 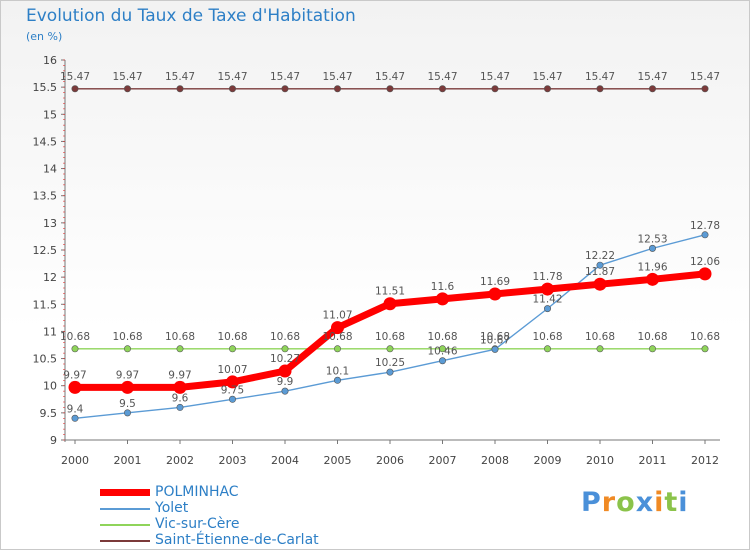 I want to click on y-tick-label: 10, so click(x=50, y=386).